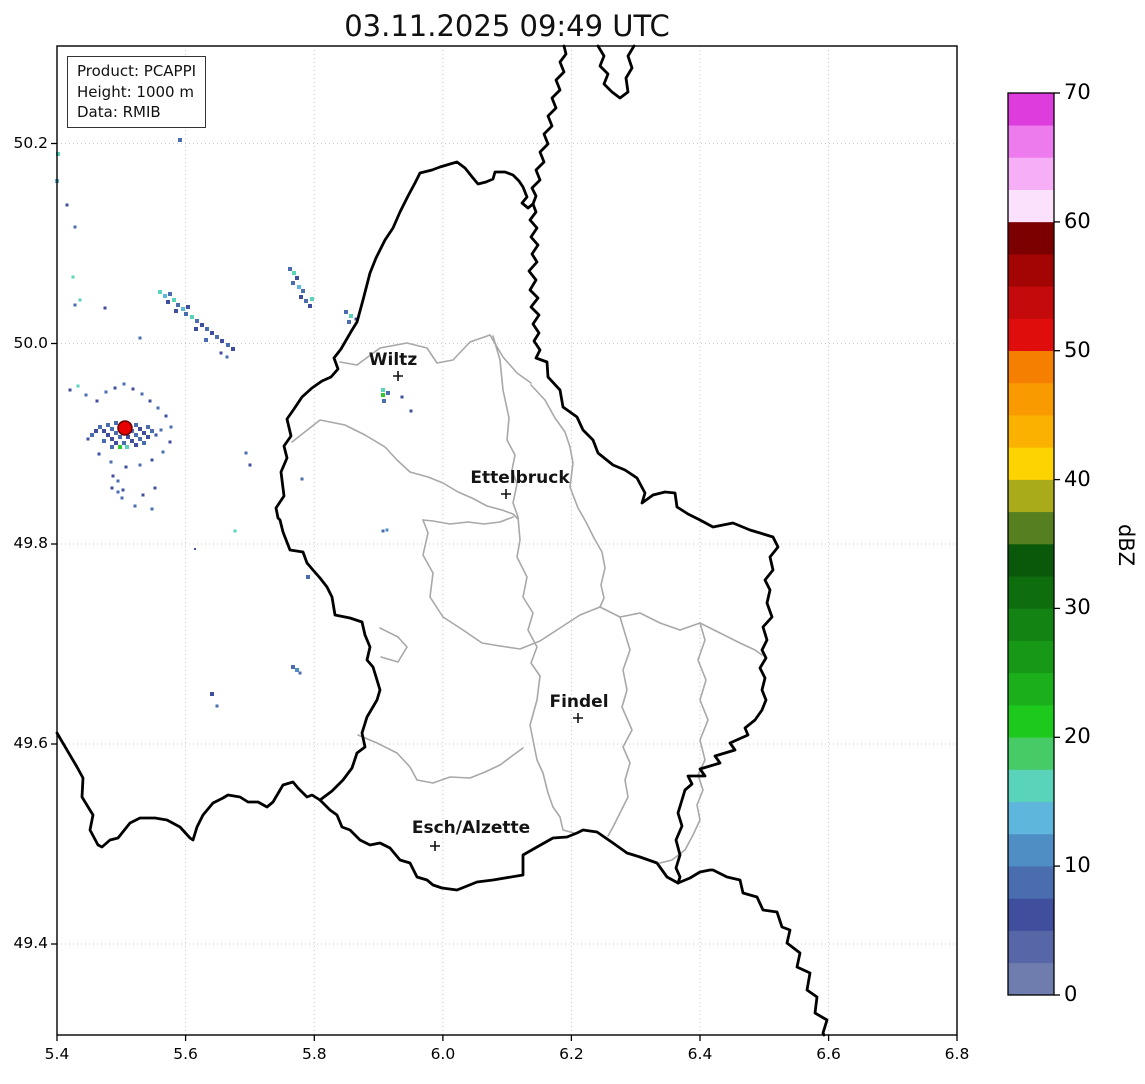  Describe the element at coordinates (57, 1054) in the screenshot. I see `x-tick-label: 5.4` at that location.